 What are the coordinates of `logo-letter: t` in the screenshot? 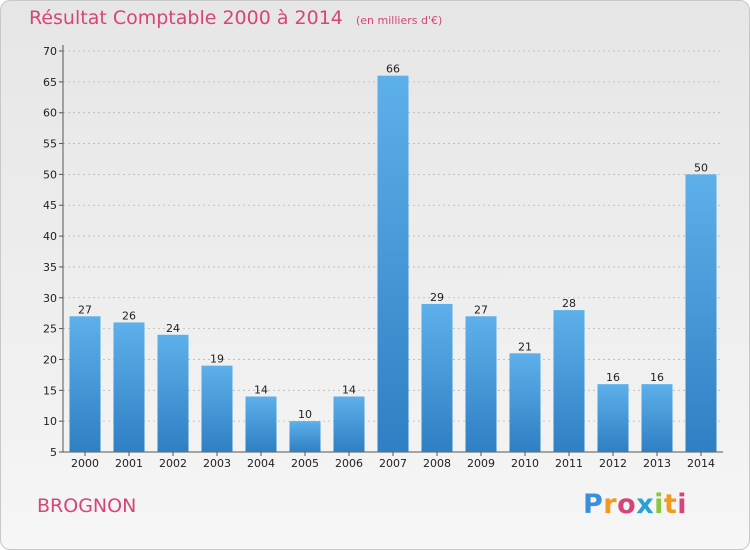 It's located at (670, 504).